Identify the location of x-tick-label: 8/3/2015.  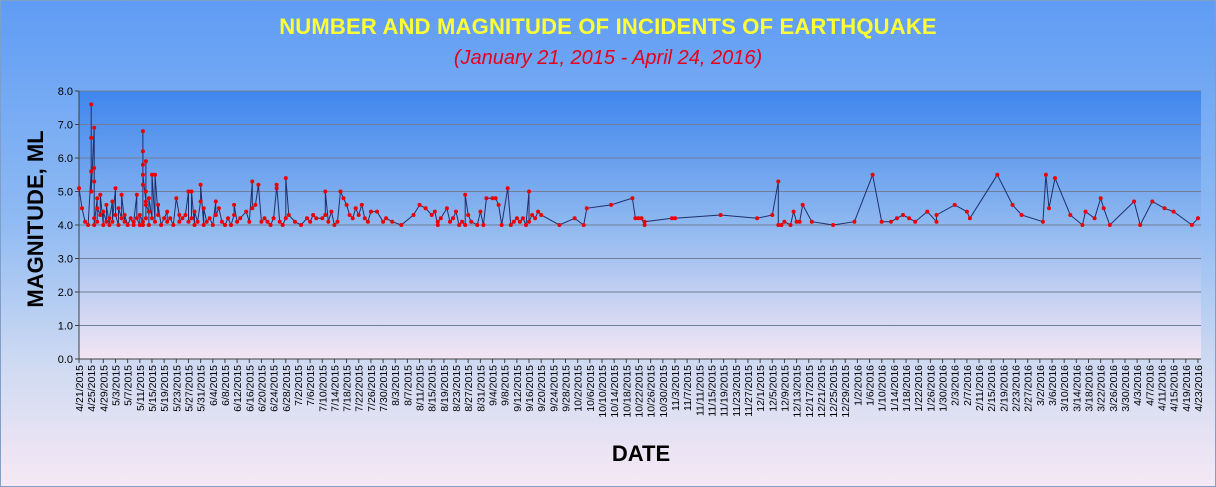
(396, 385).